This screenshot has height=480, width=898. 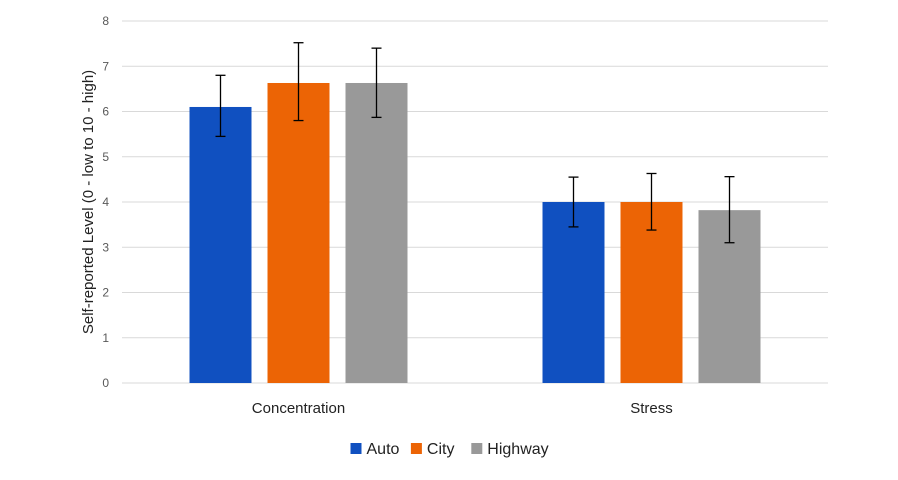 I want to click on bar-city-stress, so click(x=651, y=292).